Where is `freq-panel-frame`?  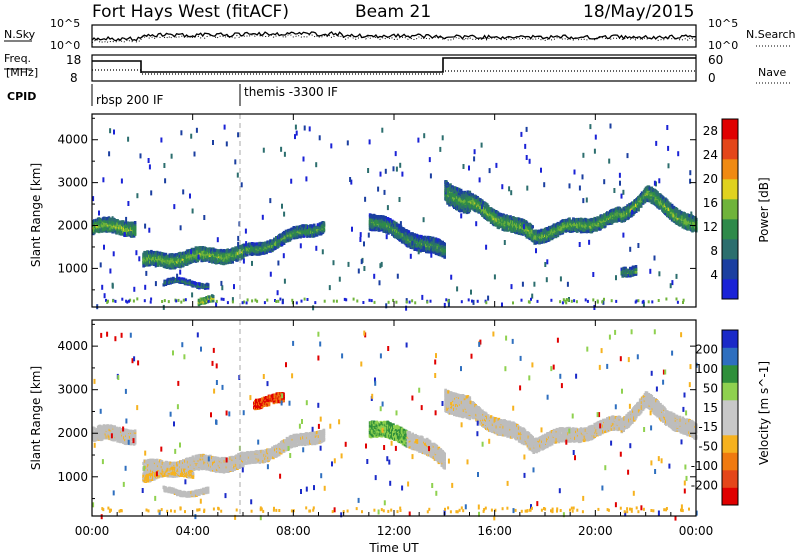 freq-panel-frame is located at coordinates (394, 68).